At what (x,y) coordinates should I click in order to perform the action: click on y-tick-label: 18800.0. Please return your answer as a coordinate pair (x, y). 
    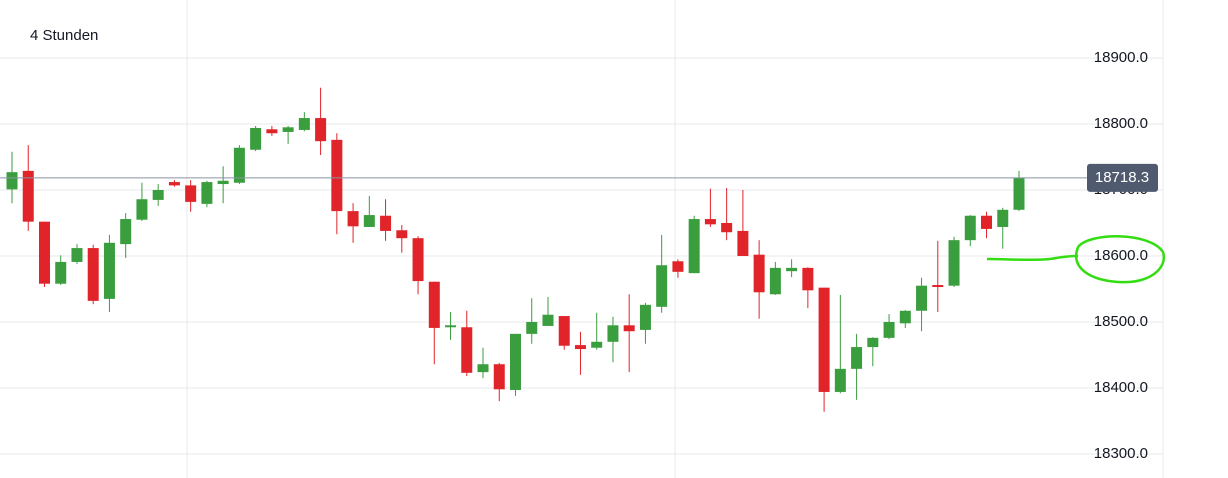
    Looking at the image, I should click on (1121, 123).